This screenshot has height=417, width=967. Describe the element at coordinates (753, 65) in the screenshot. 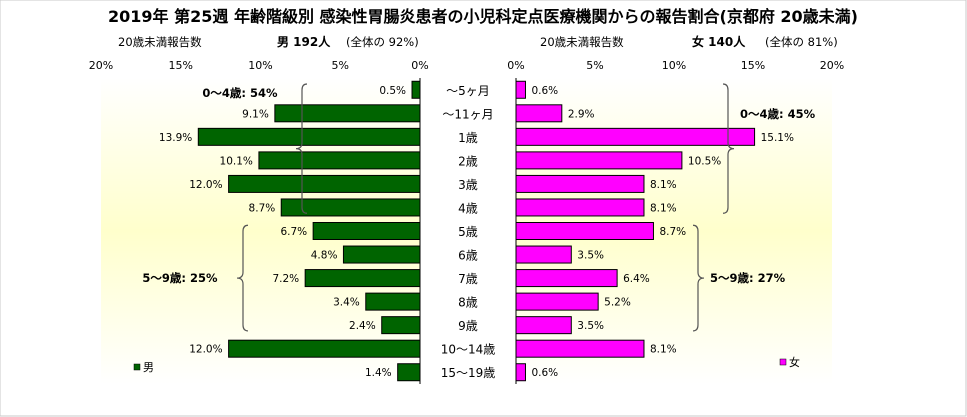

I see `x-tick-label-right: 15%` at that location.